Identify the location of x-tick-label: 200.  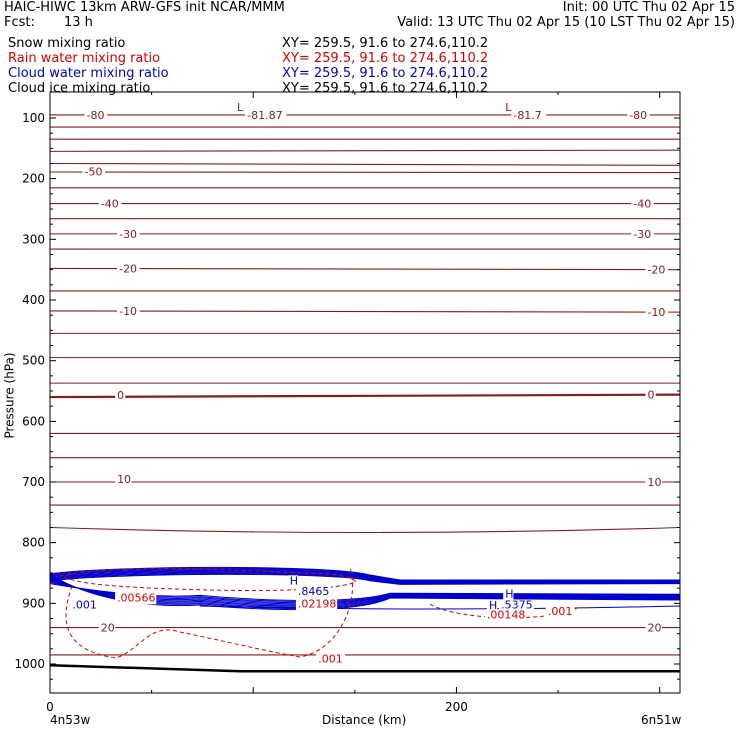
(456, 707).